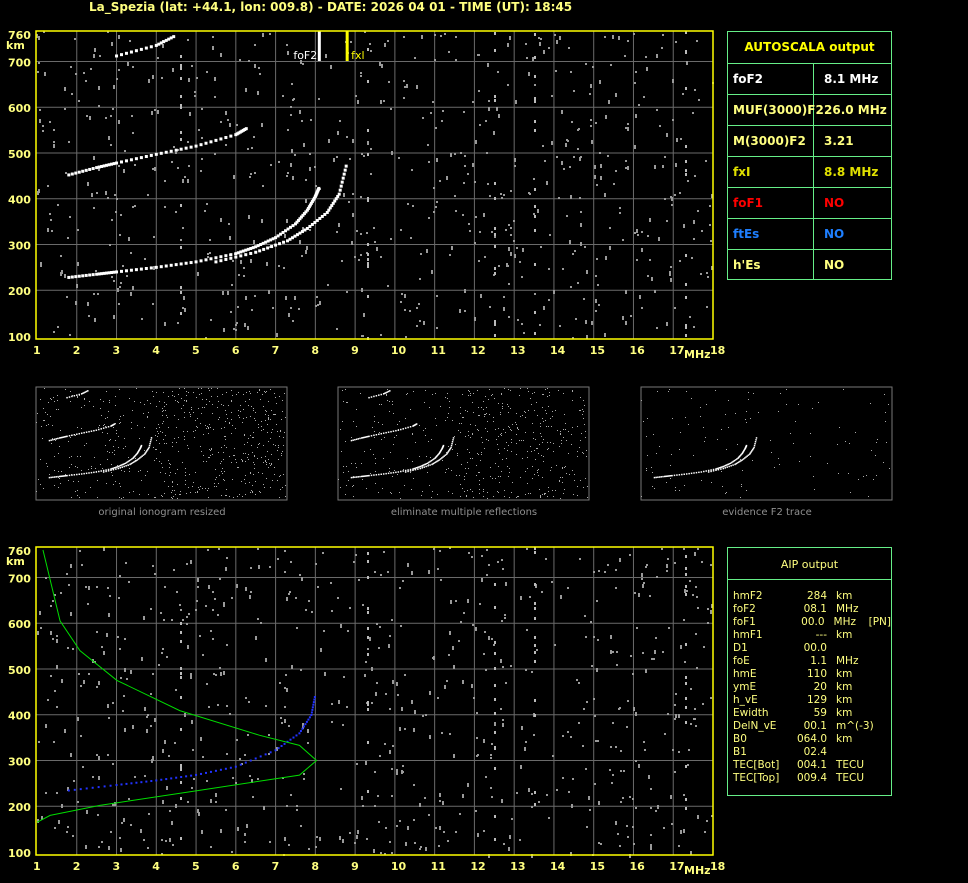 This screenshot has height=883, width=968. I want to click on thumbnail-caption-evidence: evidence F2 trace, so click(767, 512).